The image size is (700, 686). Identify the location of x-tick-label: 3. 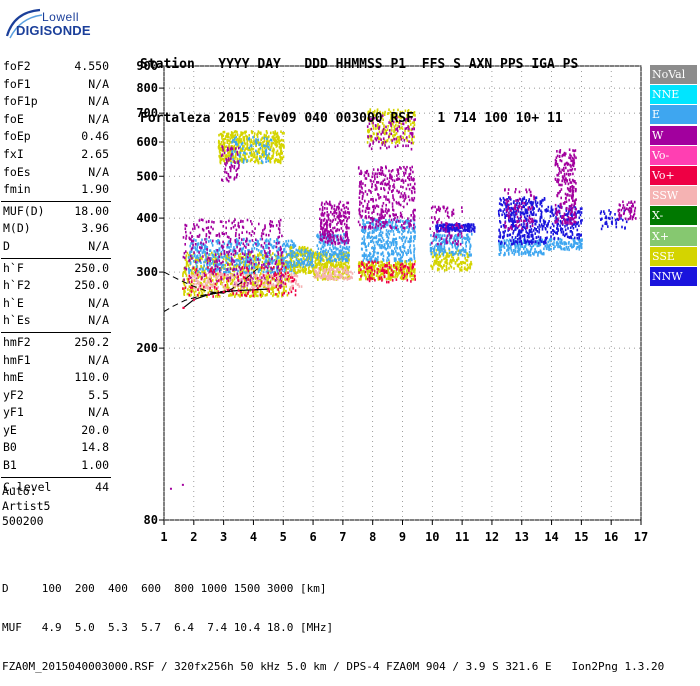
(223, 537).